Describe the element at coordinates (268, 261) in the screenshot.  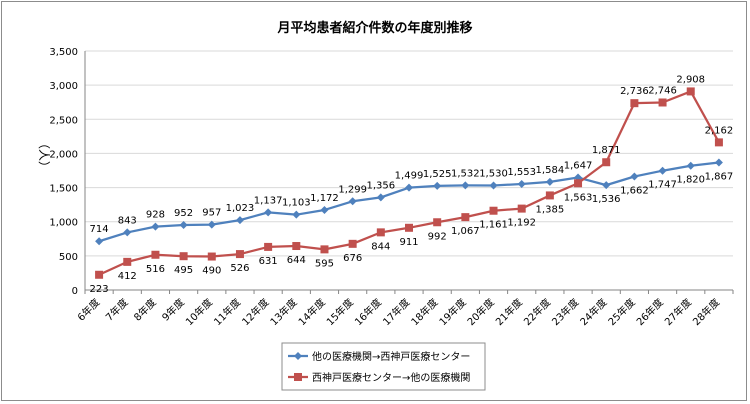
I see `data-label: 631` at that location.